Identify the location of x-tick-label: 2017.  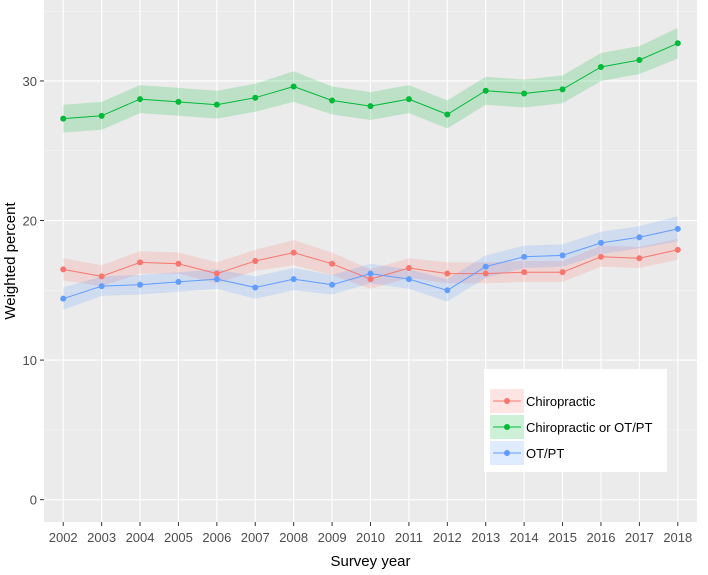
(639, 537).